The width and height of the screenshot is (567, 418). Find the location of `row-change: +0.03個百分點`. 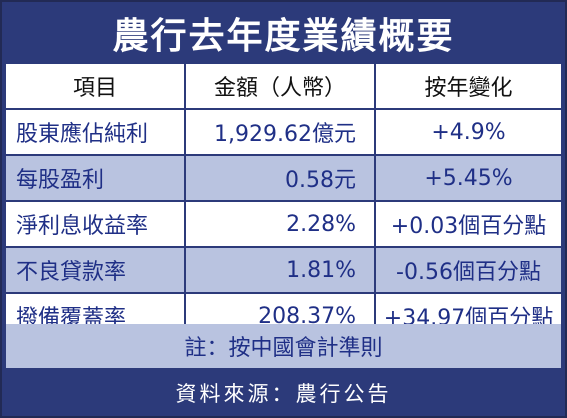

row-change: +0.03個百分點 is located at coordinates (468, 225).